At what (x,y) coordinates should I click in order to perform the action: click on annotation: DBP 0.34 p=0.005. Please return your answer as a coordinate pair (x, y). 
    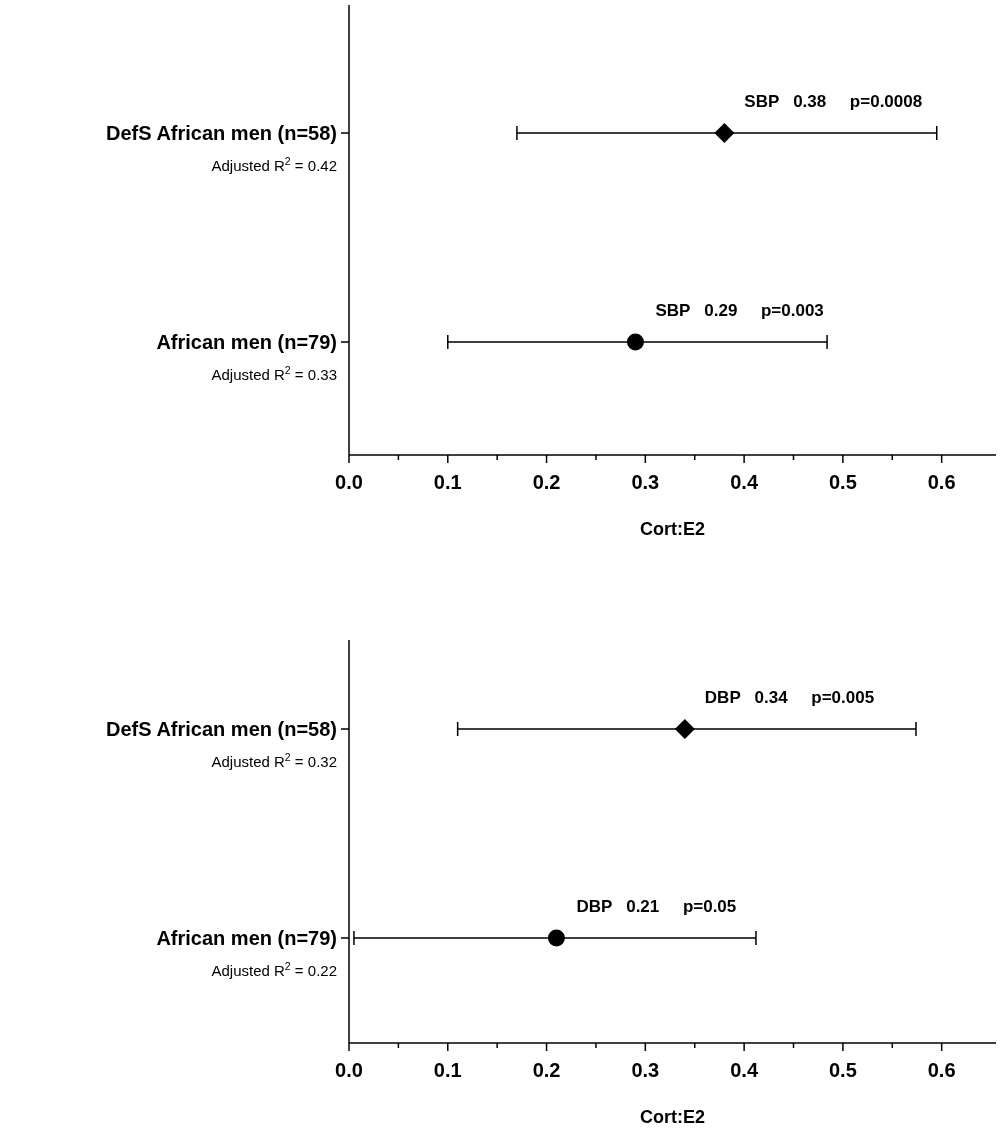
    Looking at the image, I should click on (789, 697).